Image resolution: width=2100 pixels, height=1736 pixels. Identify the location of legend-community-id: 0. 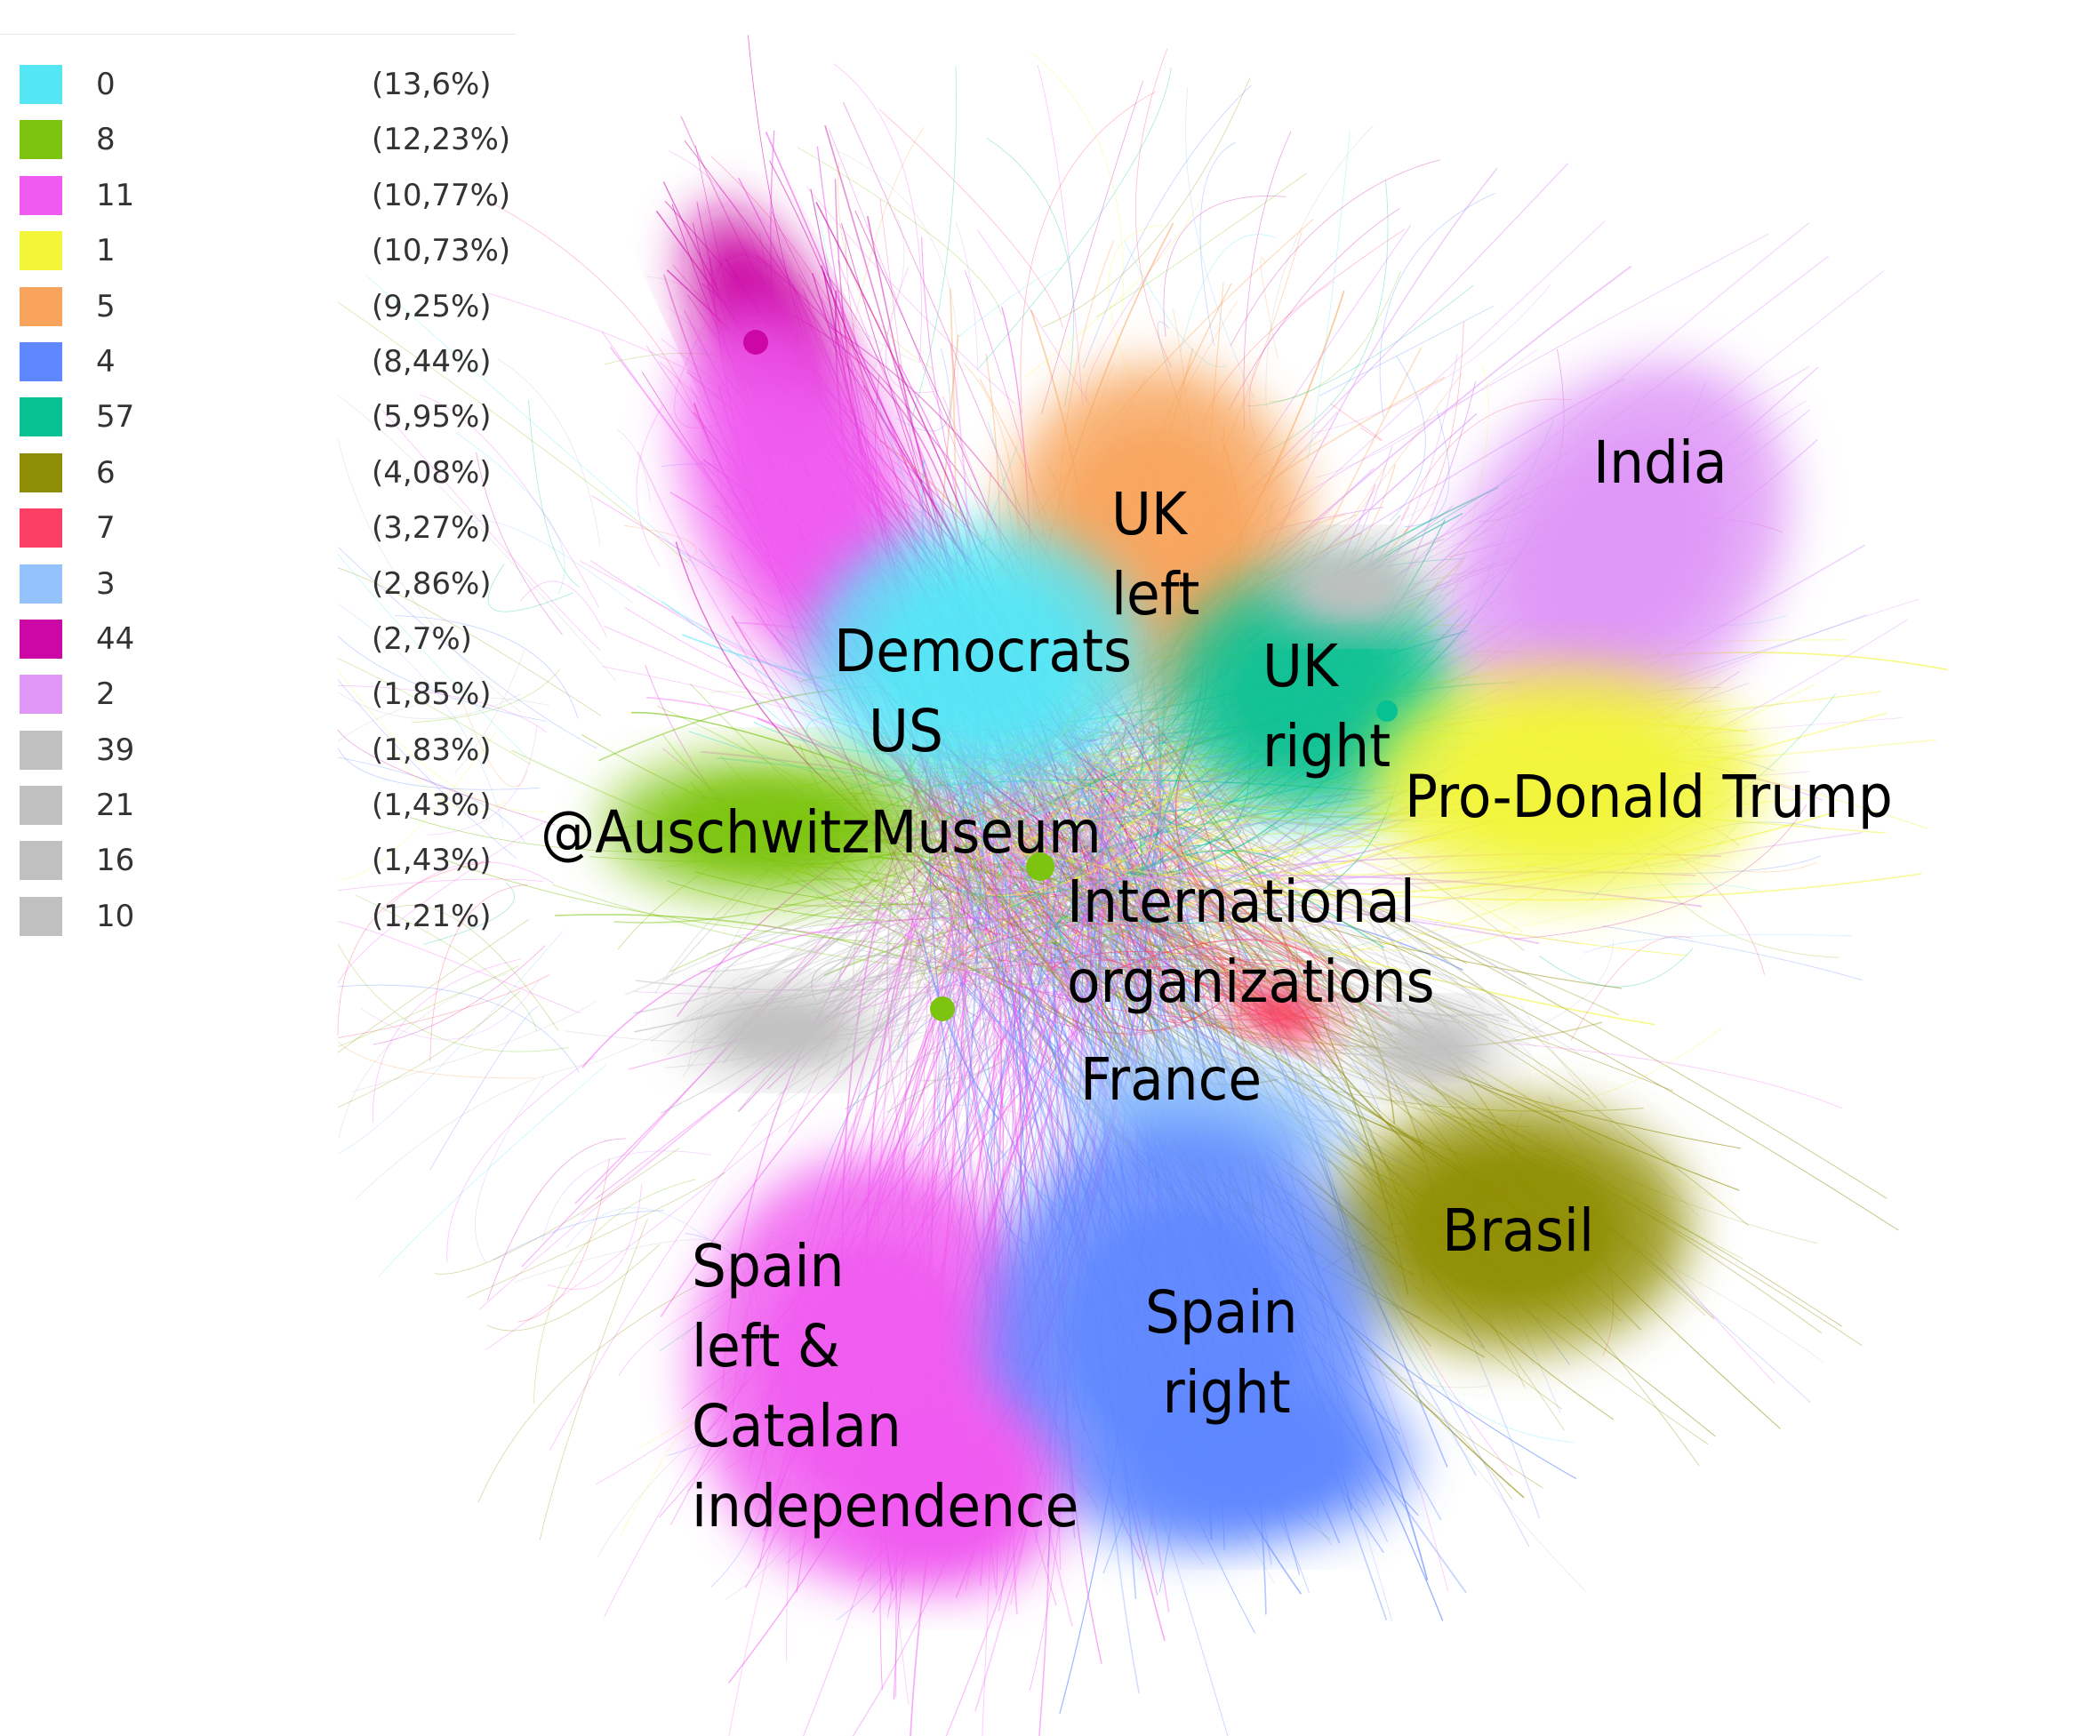
(106, 84).